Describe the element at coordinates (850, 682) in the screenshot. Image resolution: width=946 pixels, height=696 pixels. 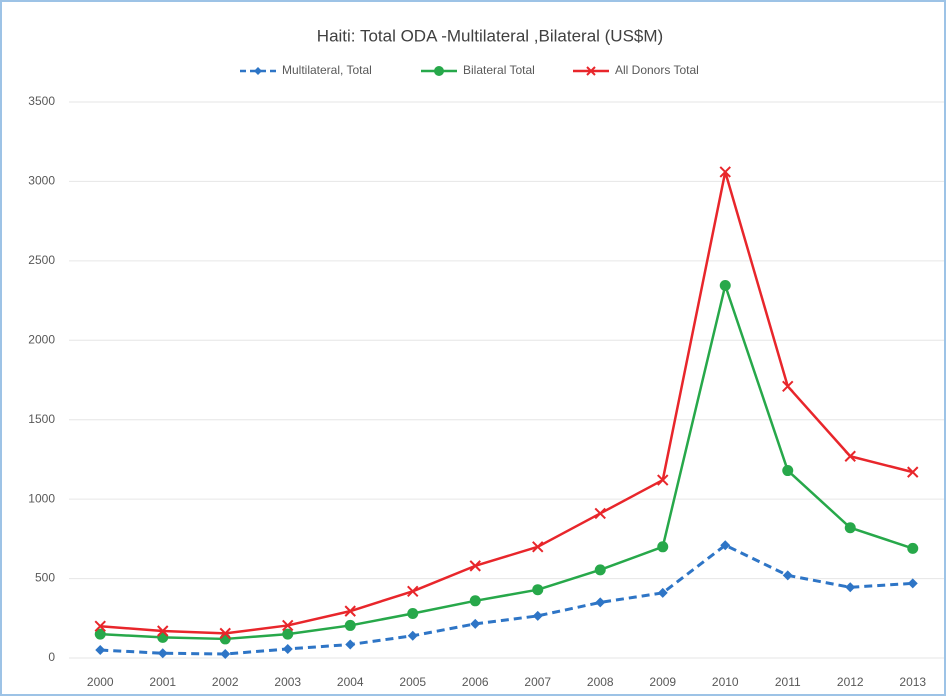
I see `x-tick-label: 2012` at that location.